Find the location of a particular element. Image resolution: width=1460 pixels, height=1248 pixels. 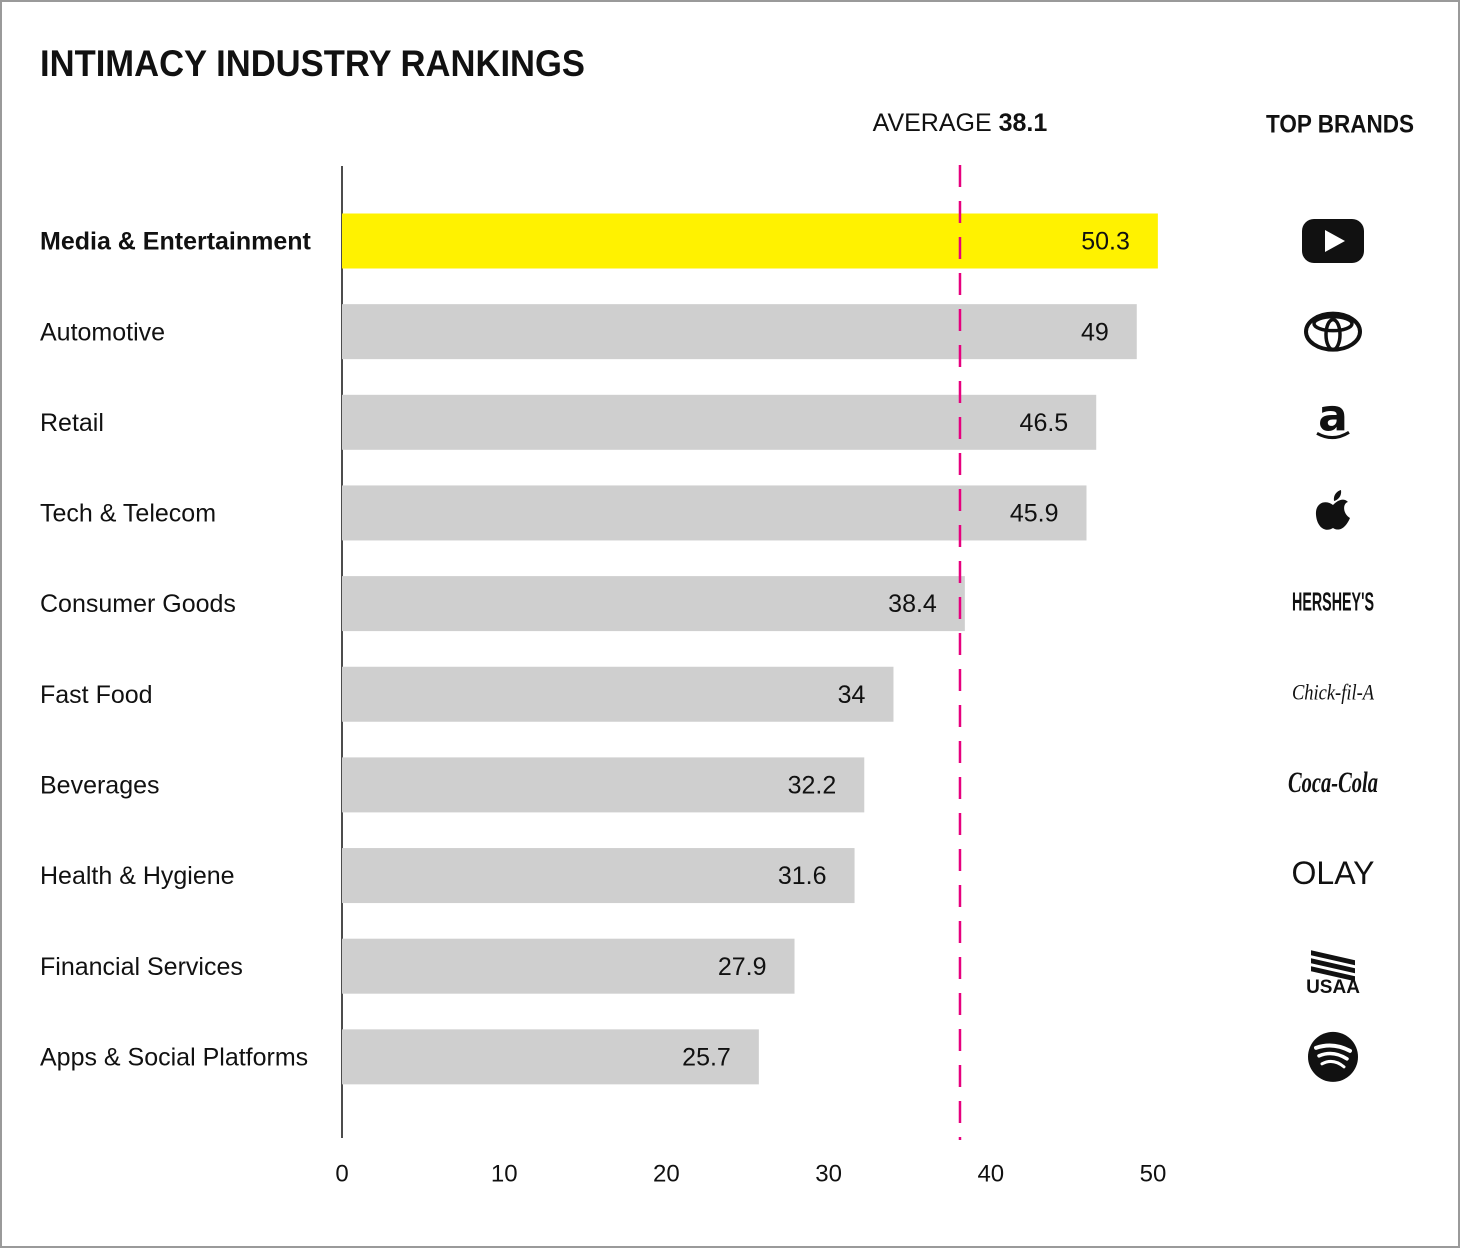

category-label: Apps & Social Platforms is located at coordinates (174, 1057).